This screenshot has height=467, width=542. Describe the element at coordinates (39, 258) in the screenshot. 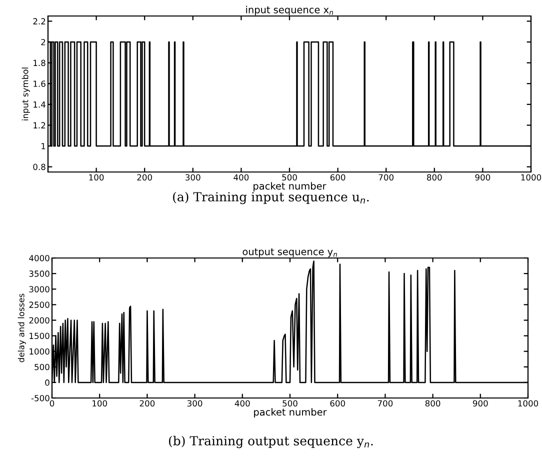

I see `y-tick-label: 4000` at that location.